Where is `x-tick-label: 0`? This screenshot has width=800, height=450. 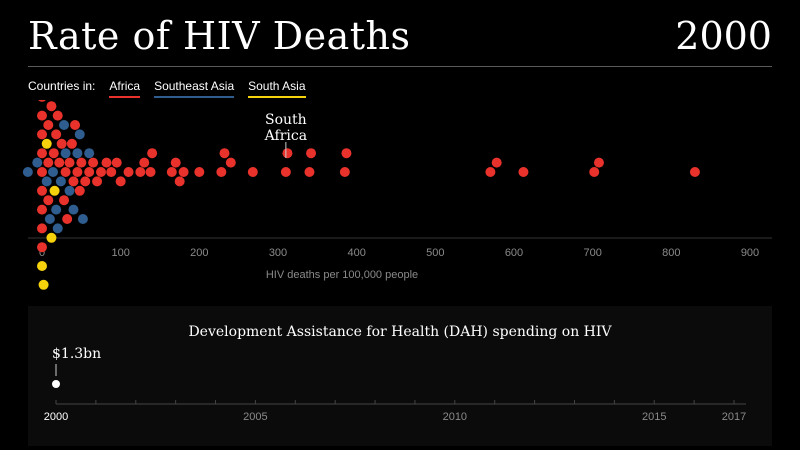
x-tick-label: 0 is located at coordinates (42, 253).